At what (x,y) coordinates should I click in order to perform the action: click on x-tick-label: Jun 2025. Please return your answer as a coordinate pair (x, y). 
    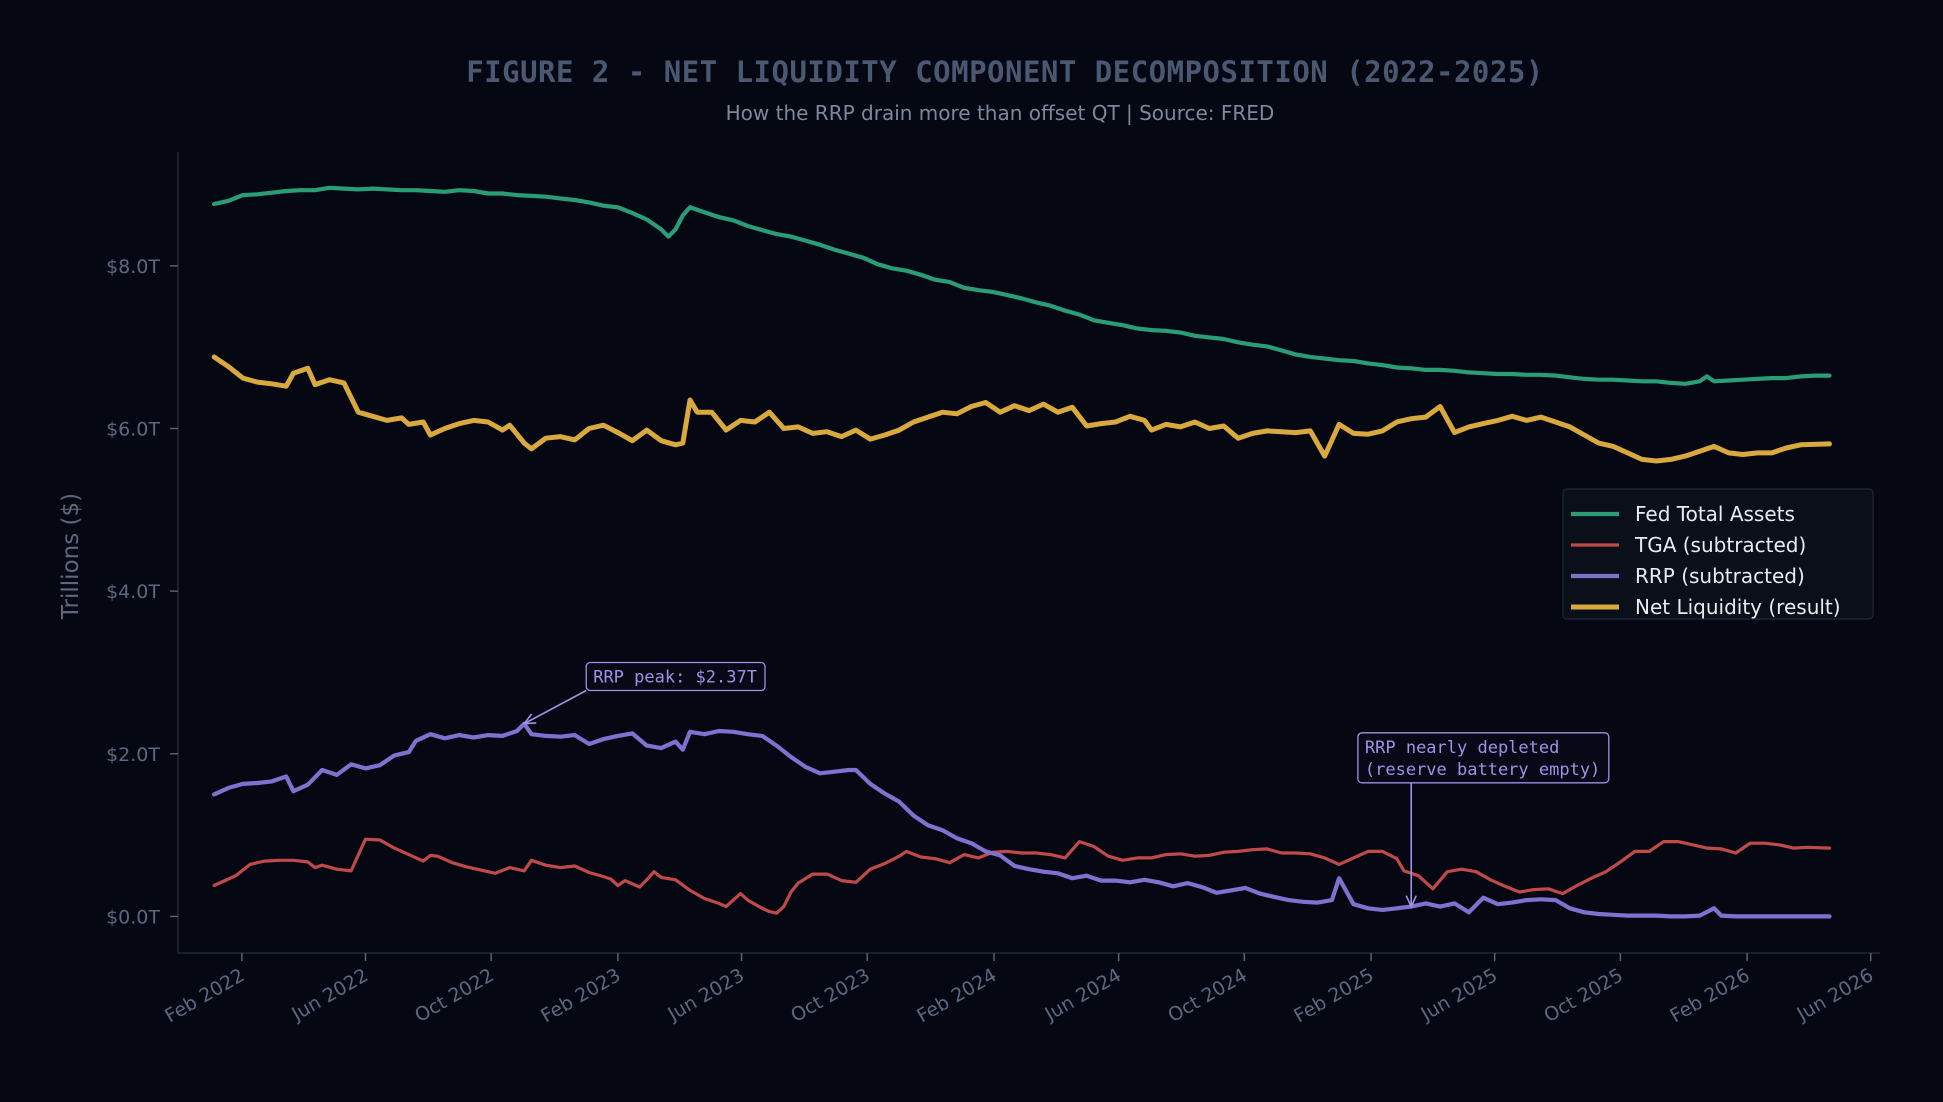
    Looking at the image, I should click on (1458, 995).